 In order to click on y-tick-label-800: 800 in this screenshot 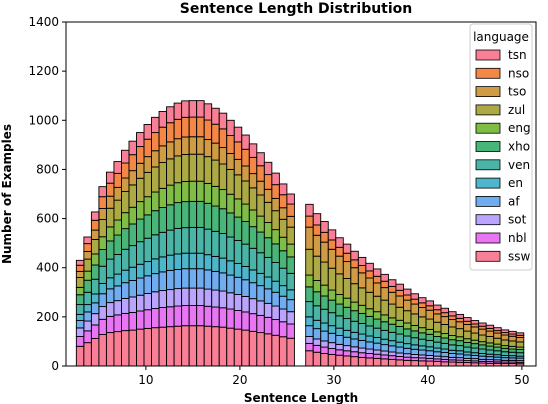, I will do `click(47, 169)`.